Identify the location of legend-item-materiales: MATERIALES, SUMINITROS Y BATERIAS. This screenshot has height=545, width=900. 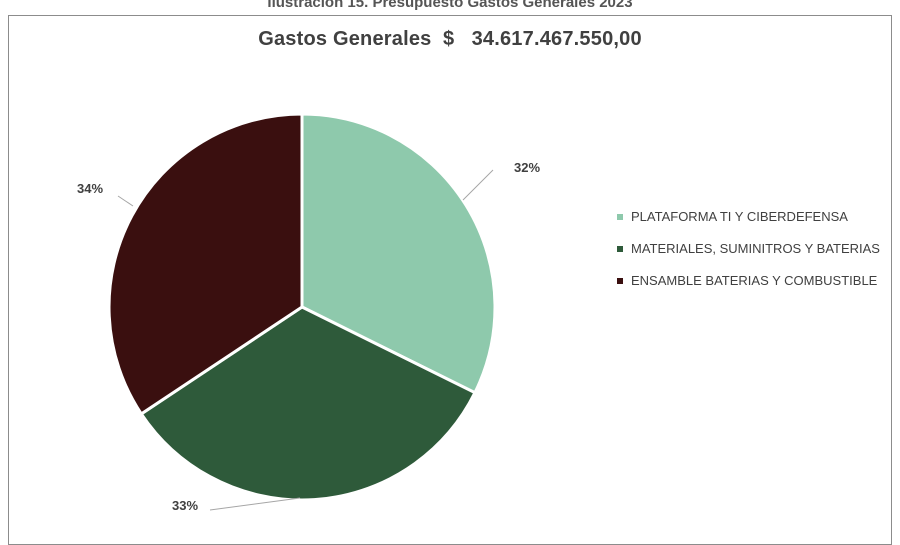
(757, 249).